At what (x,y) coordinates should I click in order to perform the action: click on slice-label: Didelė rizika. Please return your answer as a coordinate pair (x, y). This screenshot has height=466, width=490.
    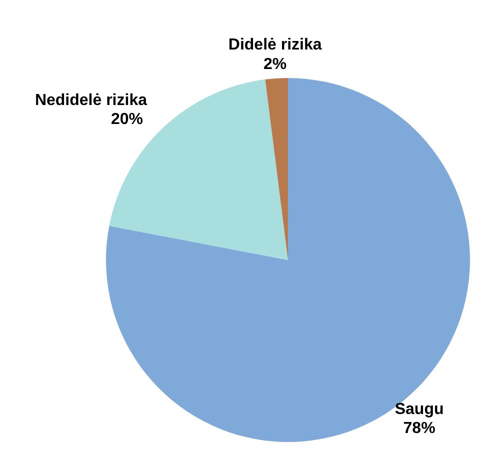
    Looking at the image, I should click on (275, 45).